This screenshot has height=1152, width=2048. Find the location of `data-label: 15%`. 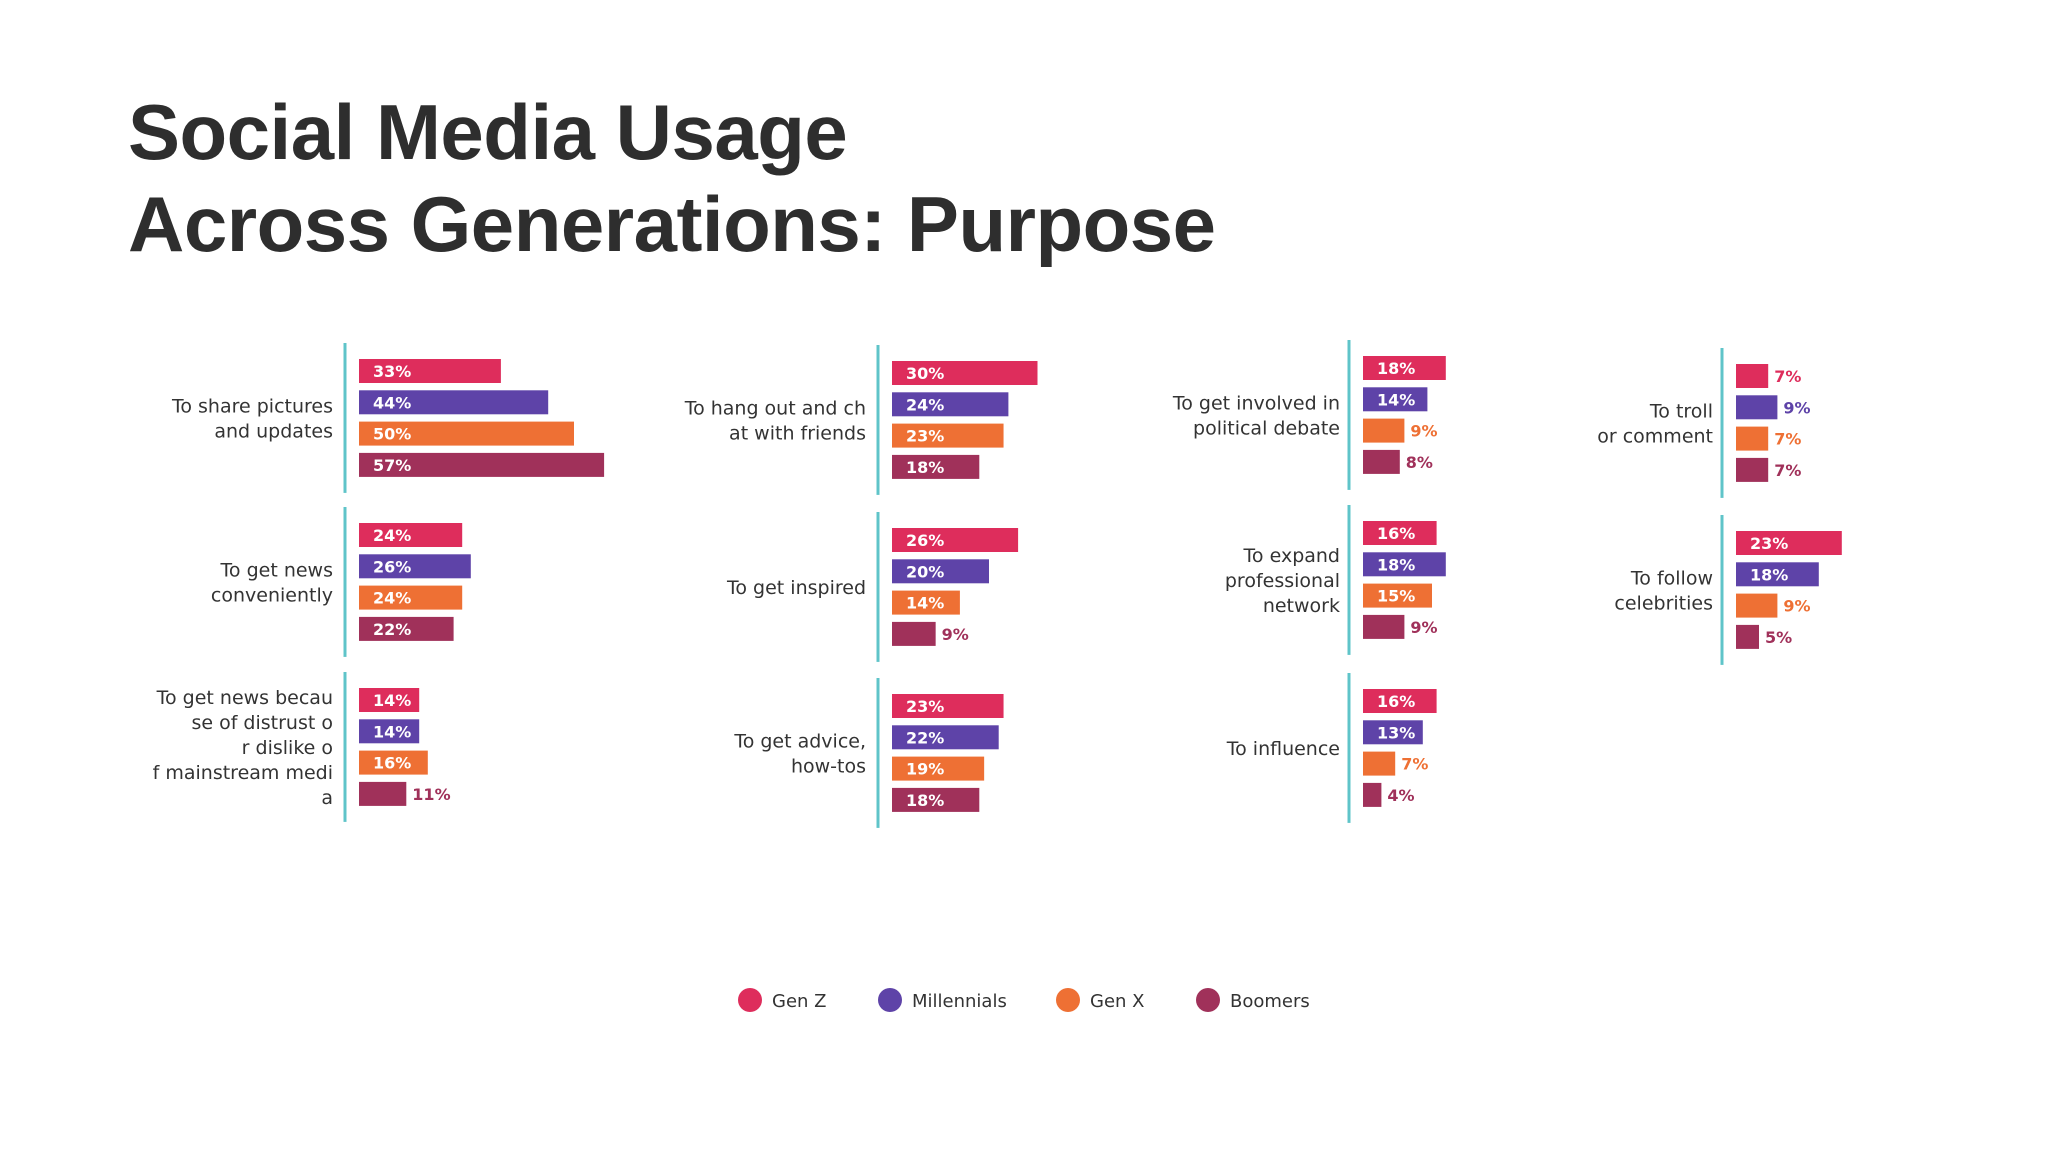

data-label: 15% is located at coordinates (1396, 596).